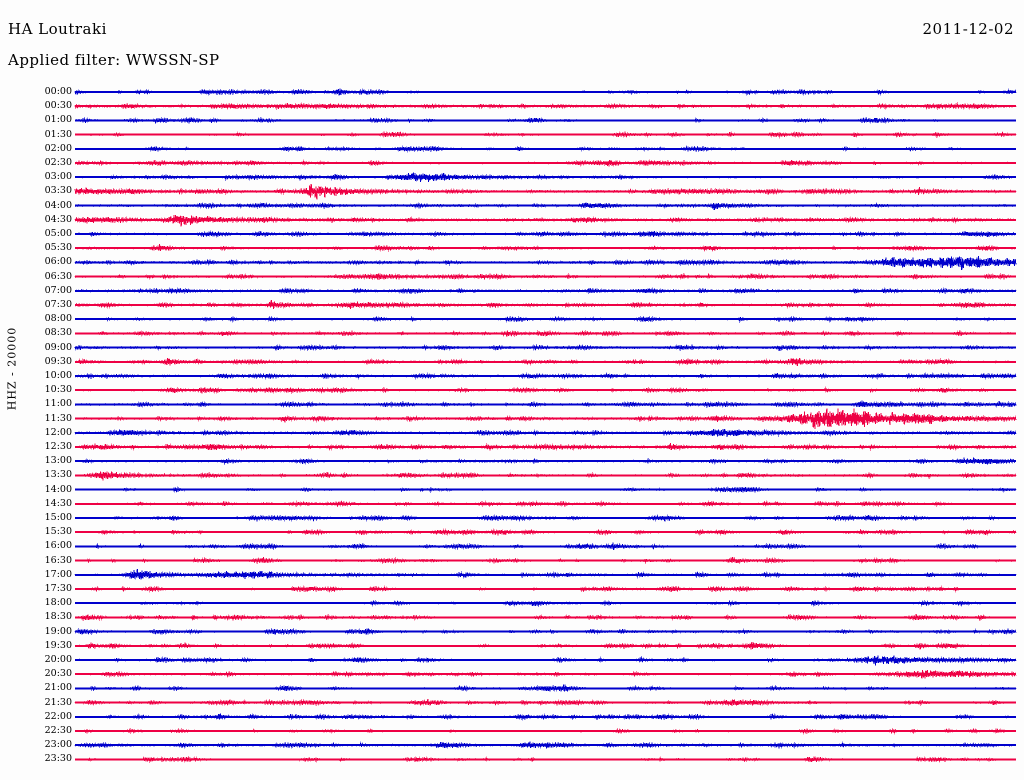 The image size is (1024, 780). I want to click on applied-filter-label: Applied filter: WWSSN-SP, so click(114, 60).